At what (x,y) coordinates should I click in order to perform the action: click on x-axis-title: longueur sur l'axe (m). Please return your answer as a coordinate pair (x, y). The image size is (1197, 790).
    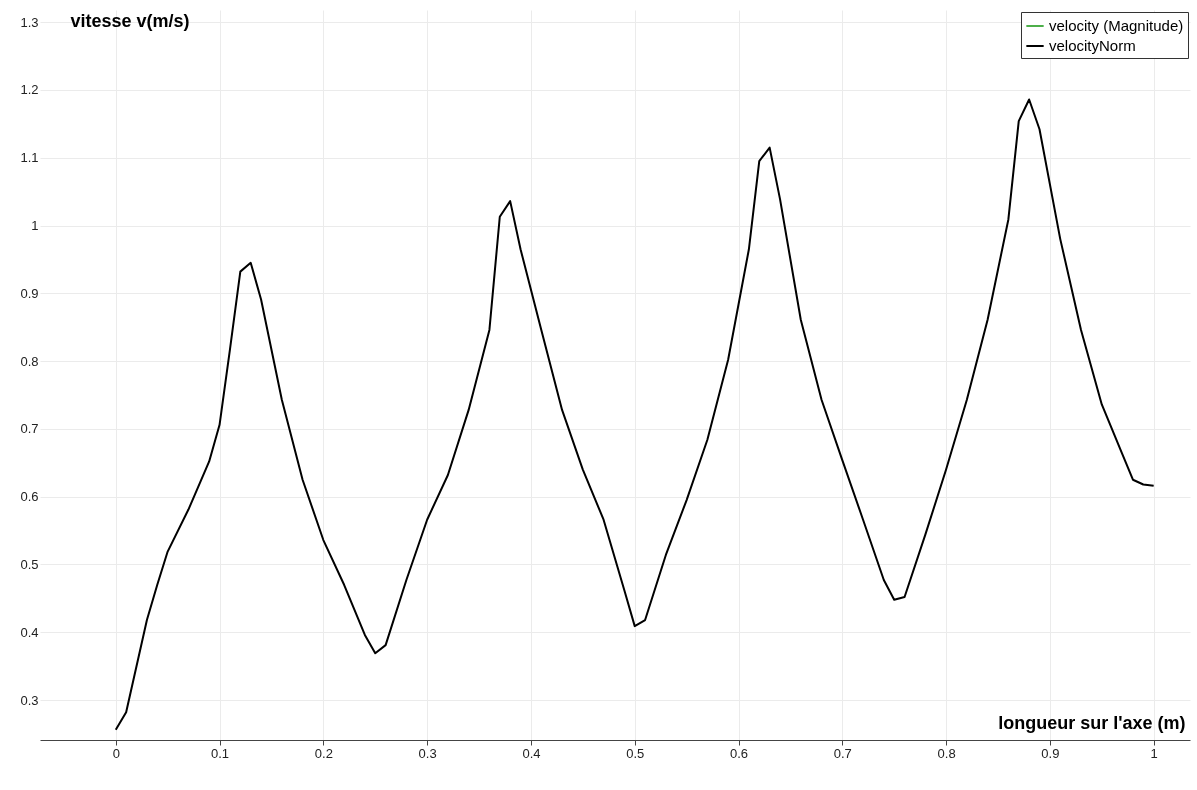
    Looking at the image, I should click on (1092, 722).